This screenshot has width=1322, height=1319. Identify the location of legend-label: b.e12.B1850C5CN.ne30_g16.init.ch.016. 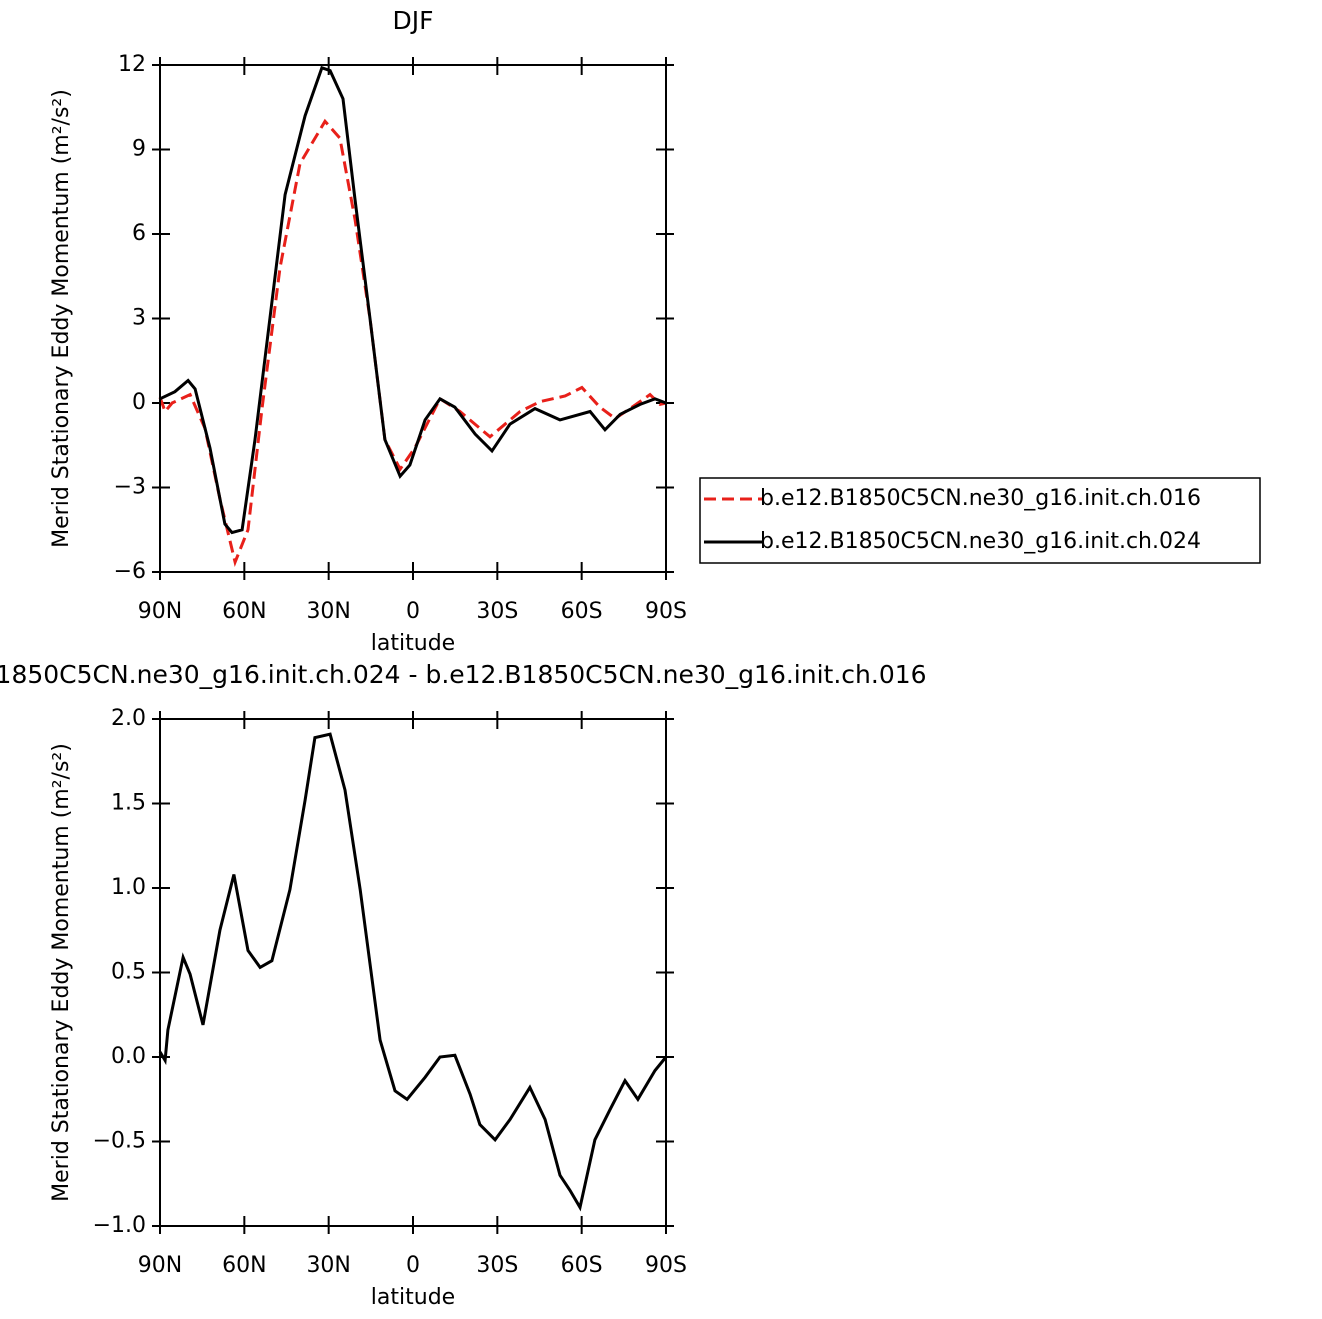
(980, 498).